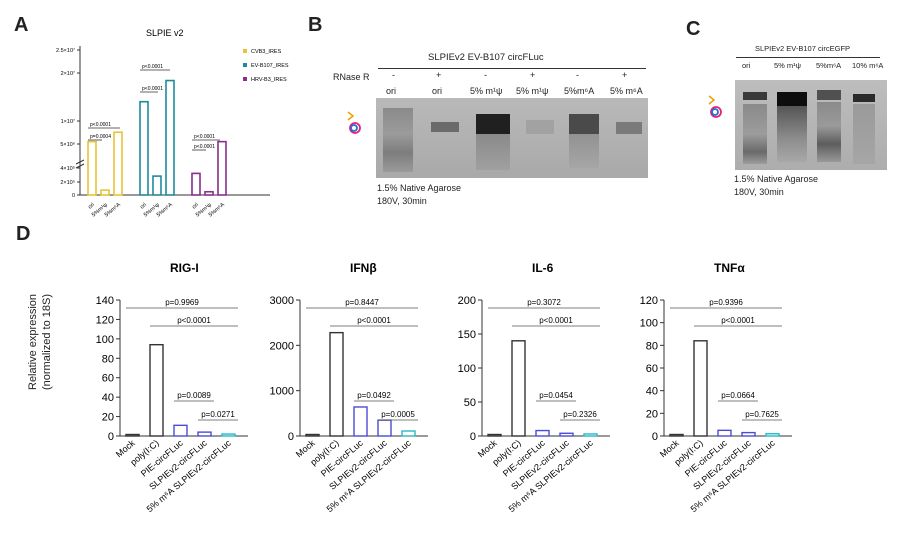 The height and width of the screenshot is (536, 912). What do you see at coordinates (544, 302) in the screenshot?
I see `chart-pvalue: p=0.3072` at bounding box center [544, 302].